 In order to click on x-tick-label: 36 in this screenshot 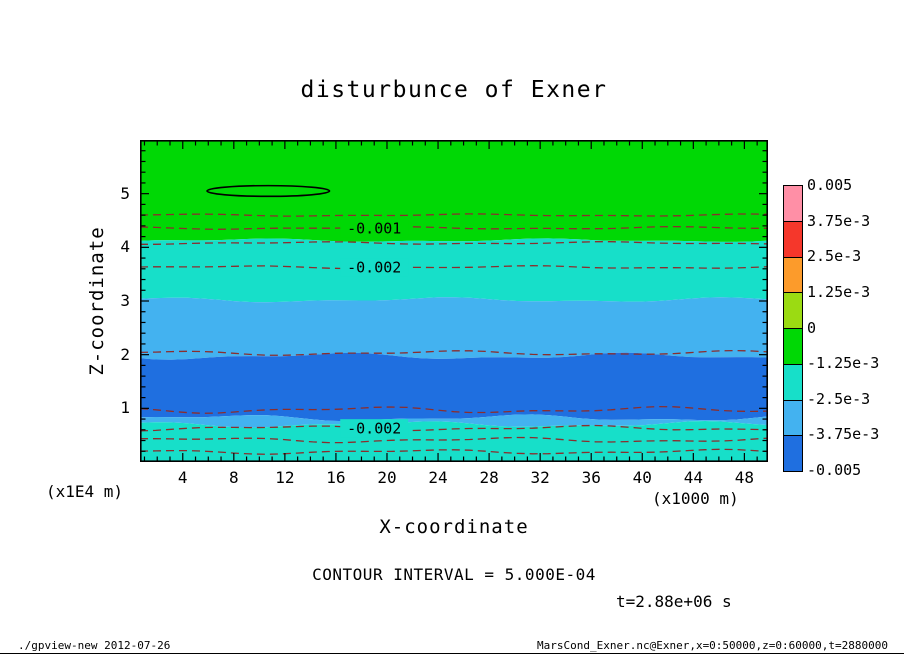, I will do `click(591, 477)`.